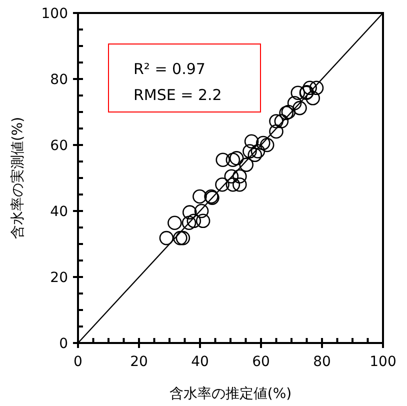  I want to click on y-tick-label: 100, so click(54, 14).